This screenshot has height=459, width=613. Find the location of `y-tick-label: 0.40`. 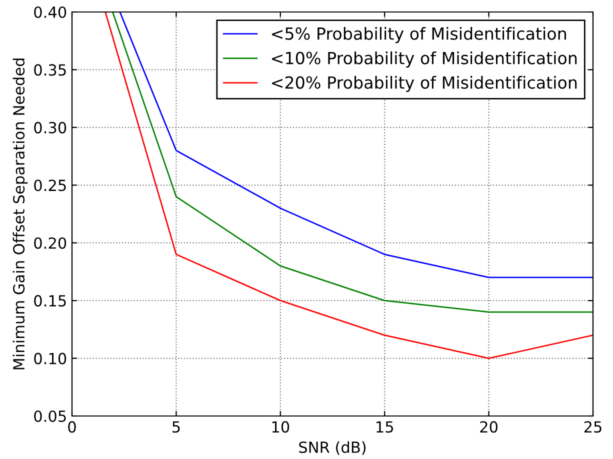

y-tick-label: 0.40 is located at coordinates (50, 12).